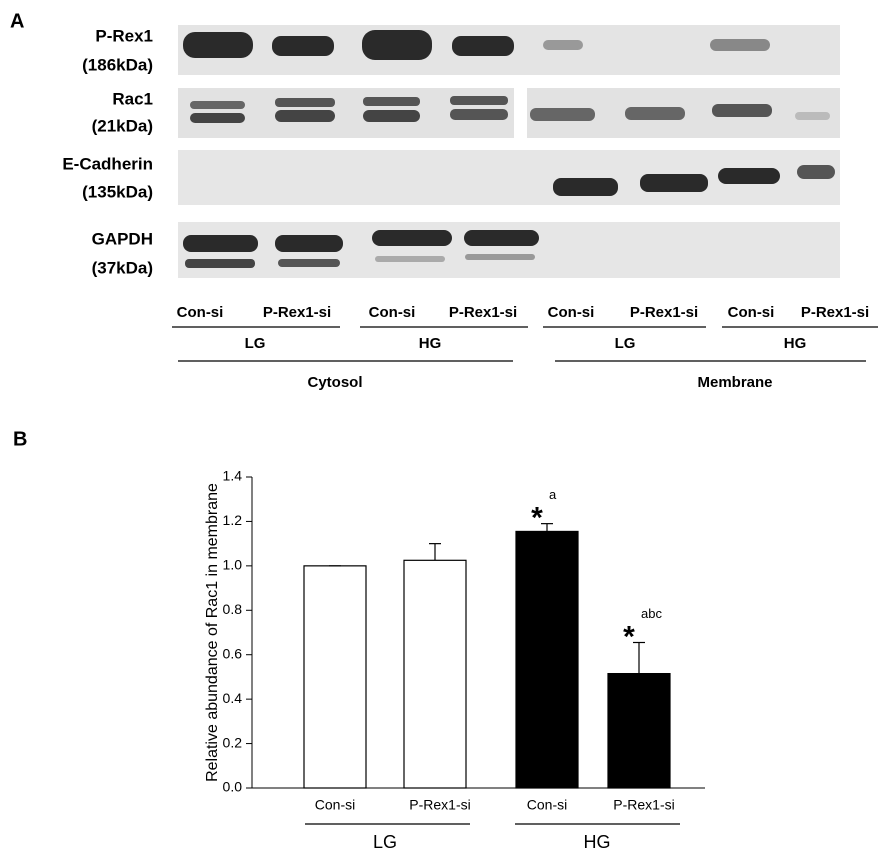 This screenshot has width=893, height=867. What do you see at coordinates (20, 439) in the screenshot?
I see `panel-label: B` at bounding box center [20, 439].